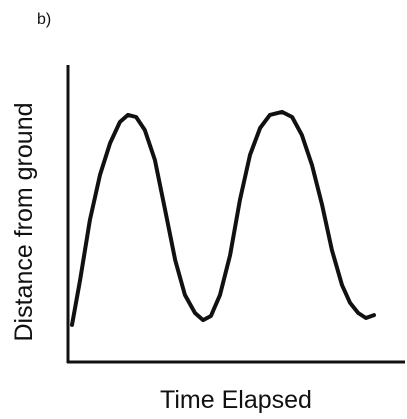 This screenshot has height=419, width=407. Describe the element at coordinates (236, 400) in the screenshot. I see `x-axis-label: Time Elapsed` at that location.